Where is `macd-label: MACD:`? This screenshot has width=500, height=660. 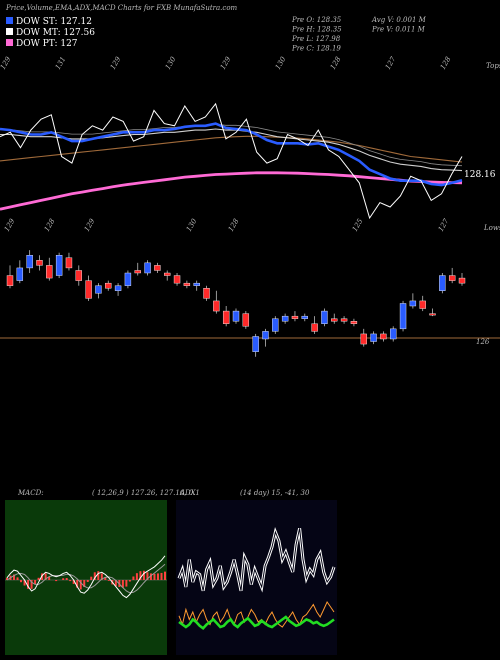 macd-label: MACD: is located at coordinates (30, 493).